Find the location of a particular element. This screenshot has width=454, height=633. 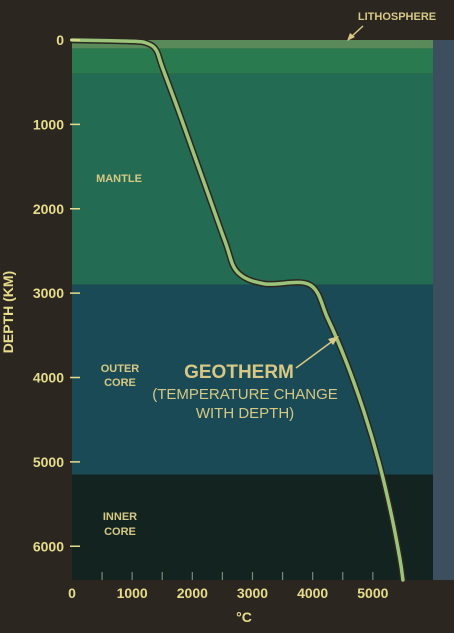

x-tick-label: 5000 is located at coordinates (372, 593).